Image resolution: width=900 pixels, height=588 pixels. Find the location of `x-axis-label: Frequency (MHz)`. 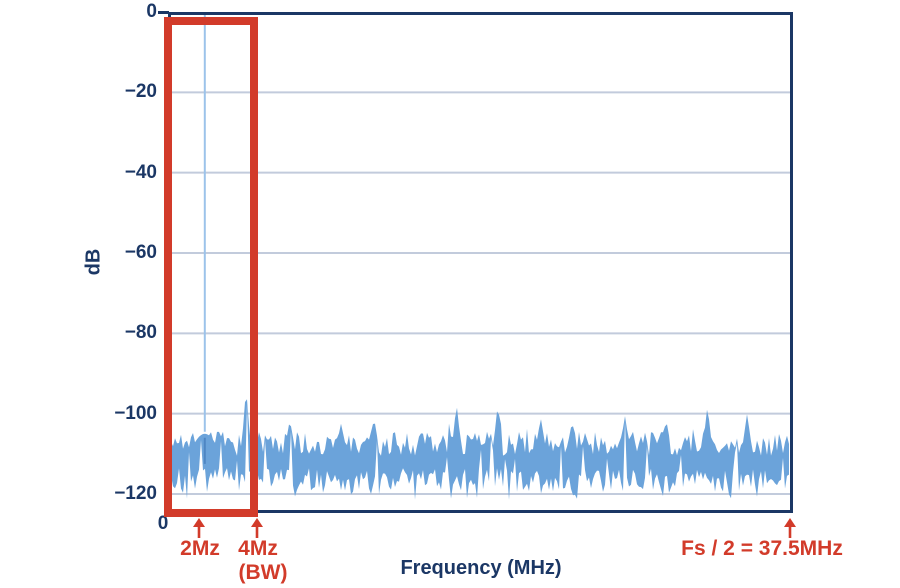

x-axis-label: Frequency (MHz) is located at coordinates (481, 568).